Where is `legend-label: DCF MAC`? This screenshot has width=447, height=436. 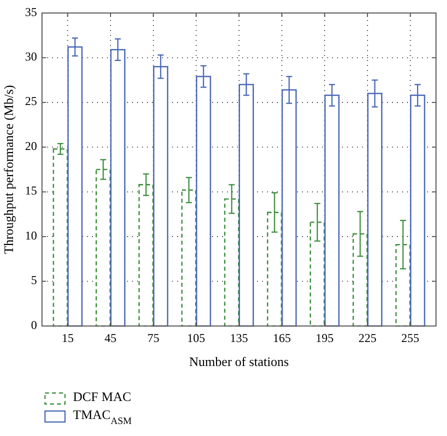 legend-label: DCF MAC is located at coordinates (102, 396).